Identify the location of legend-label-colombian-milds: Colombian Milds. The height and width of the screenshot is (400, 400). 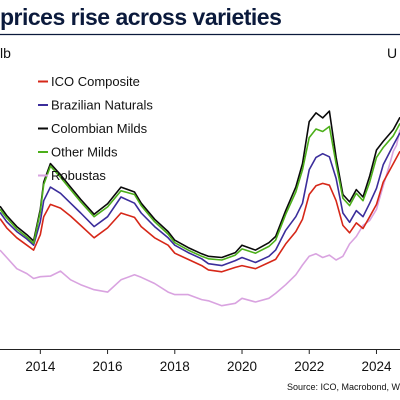
(99, 128).